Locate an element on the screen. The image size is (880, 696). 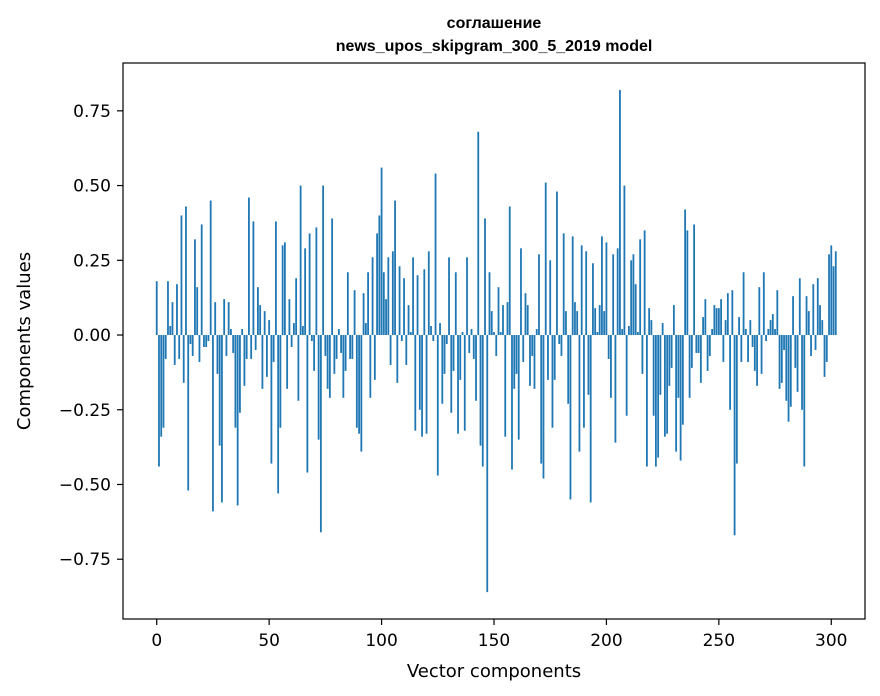
x-tick-label: 300 is located at coordinates (831, 641).